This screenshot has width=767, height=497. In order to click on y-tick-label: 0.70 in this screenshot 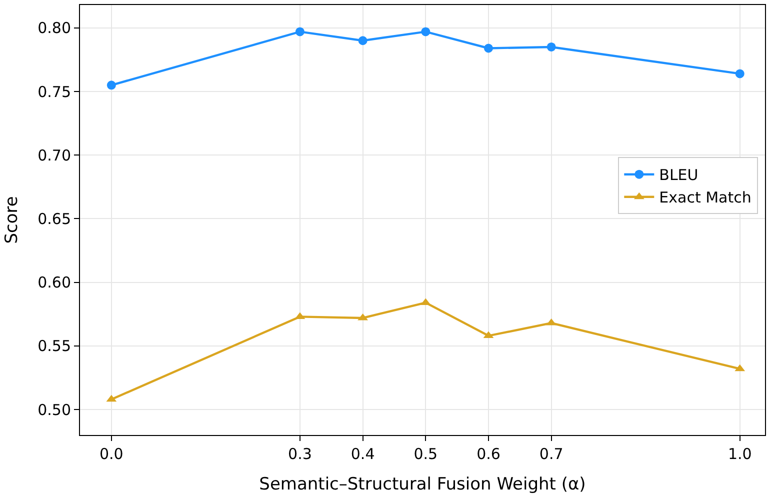, I will do `click(54, 155)`.